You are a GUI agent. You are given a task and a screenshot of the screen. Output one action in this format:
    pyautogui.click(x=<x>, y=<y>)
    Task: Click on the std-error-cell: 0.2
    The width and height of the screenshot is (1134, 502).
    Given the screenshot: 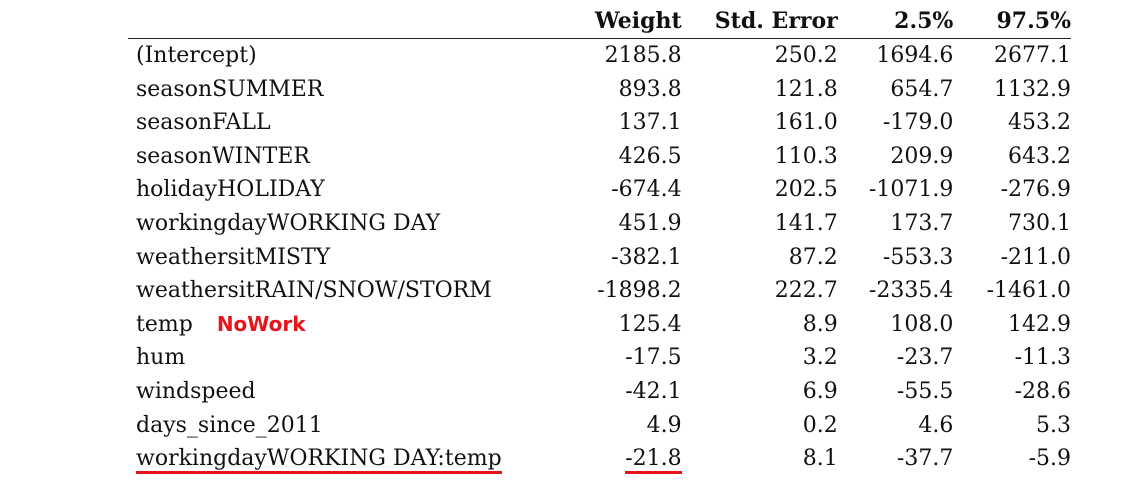 What is the action you would take?
    pyautogui.click(x=820, y=425)
    